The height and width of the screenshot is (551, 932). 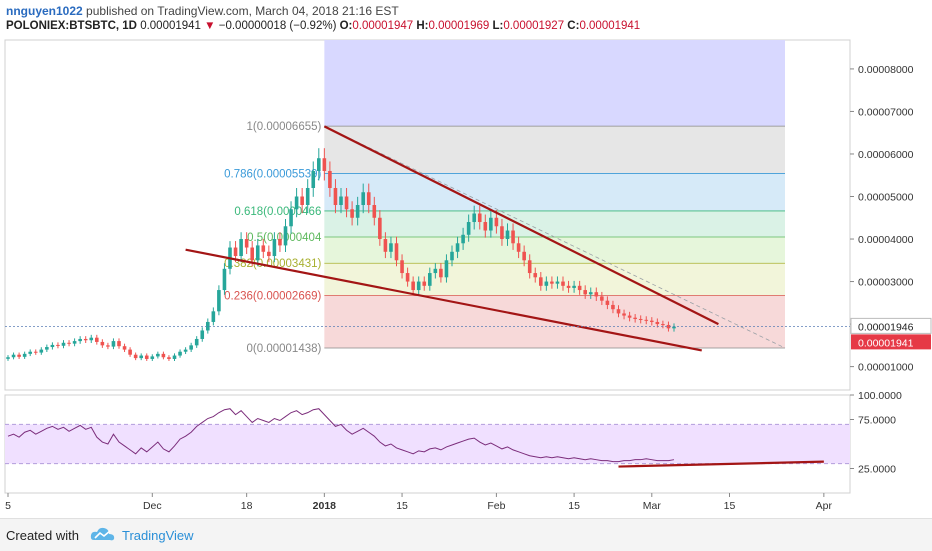 What do you see at coordinates (573, 26) in the screenshot?
I see `close-label: C:` at bounding box center [573, 26].